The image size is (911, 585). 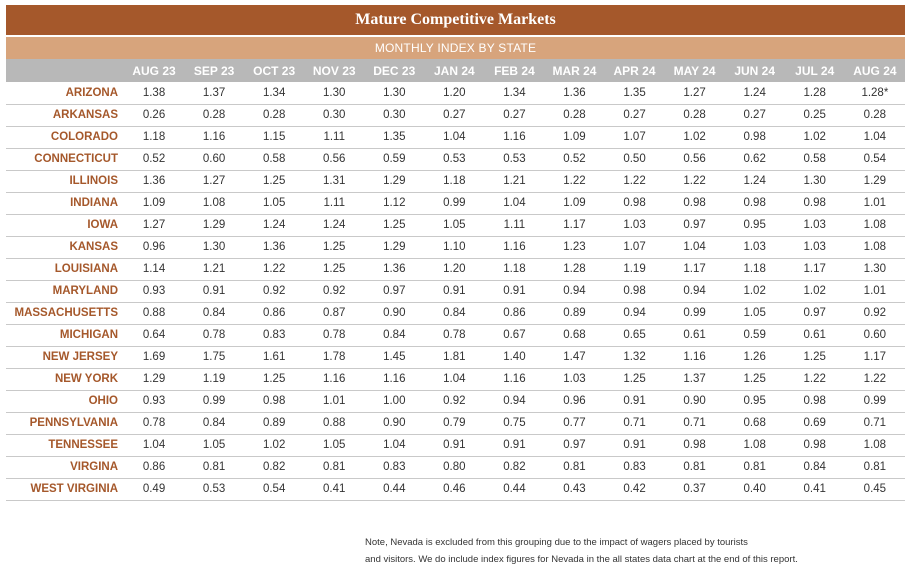 I want to click on month-header: OCT 23, so click(x=274, y=70).